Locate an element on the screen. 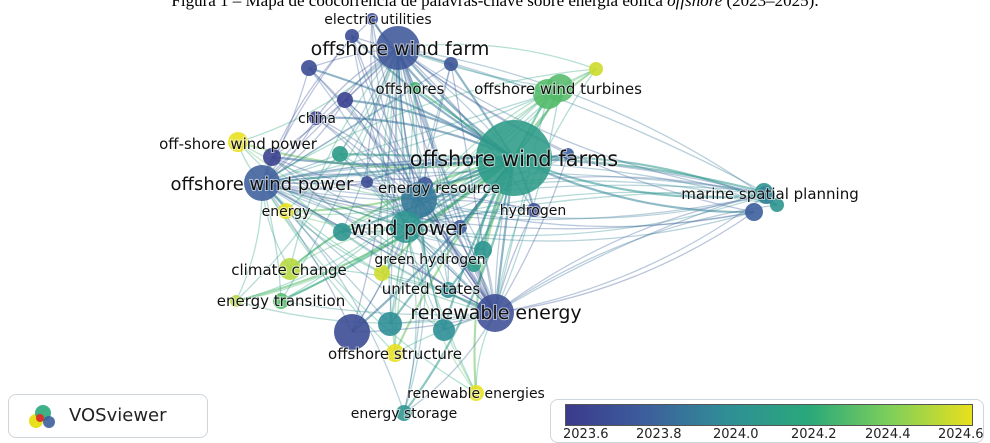 This screenshot has width=990, height=443. vosviewer-badge: VOSviewer is located at coordinates (108, 416).